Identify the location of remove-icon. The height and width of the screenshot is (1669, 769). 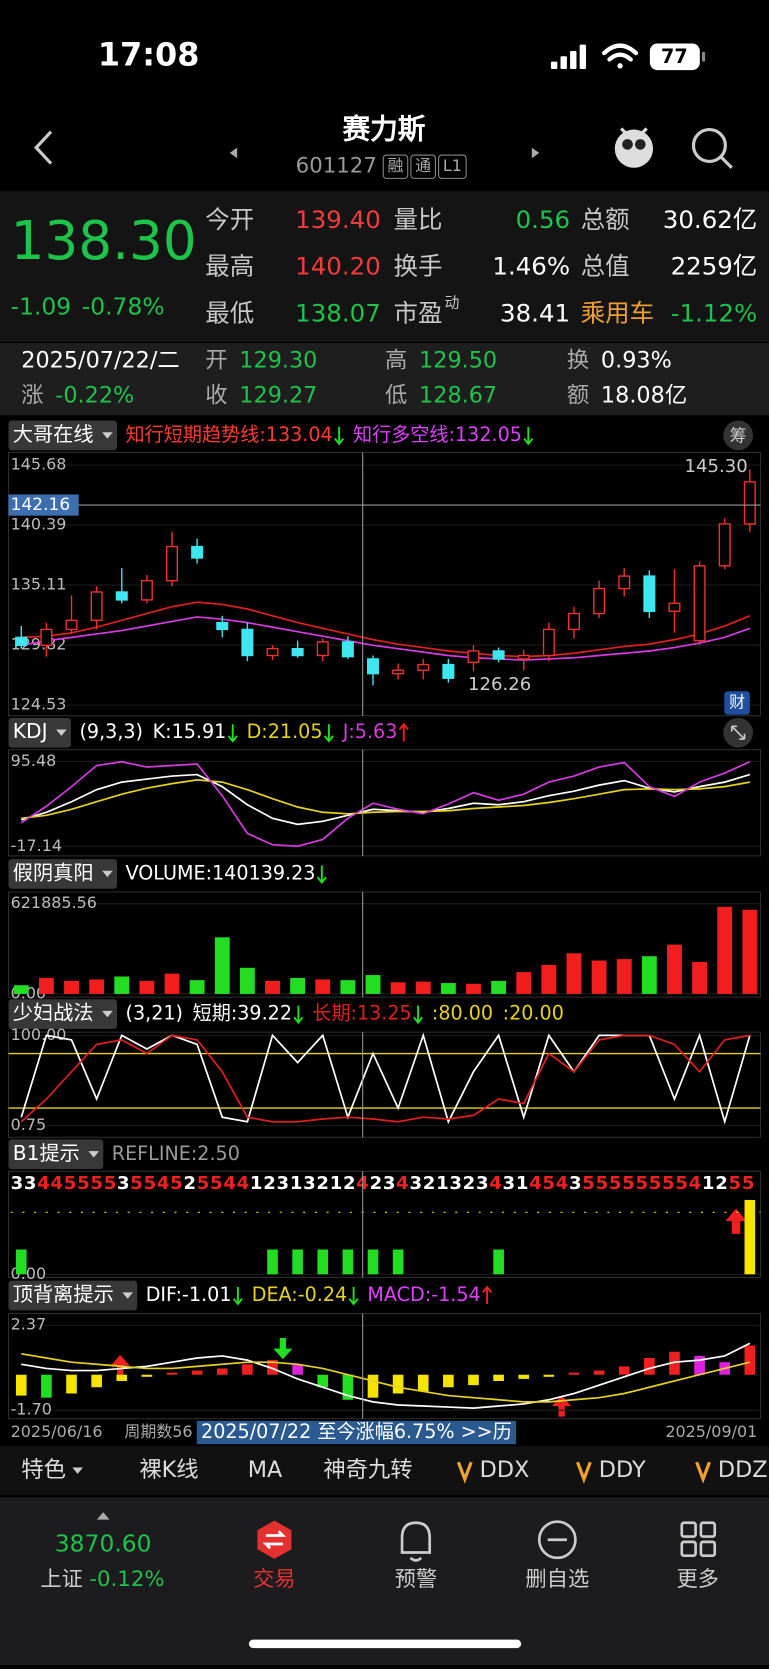
(557, 1540).